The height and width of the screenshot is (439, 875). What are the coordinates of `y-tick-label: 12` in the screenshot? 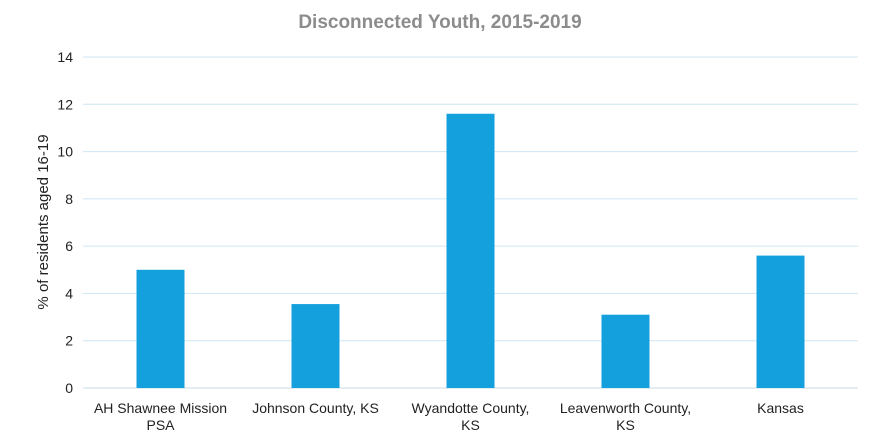 It's located at (65, 104).